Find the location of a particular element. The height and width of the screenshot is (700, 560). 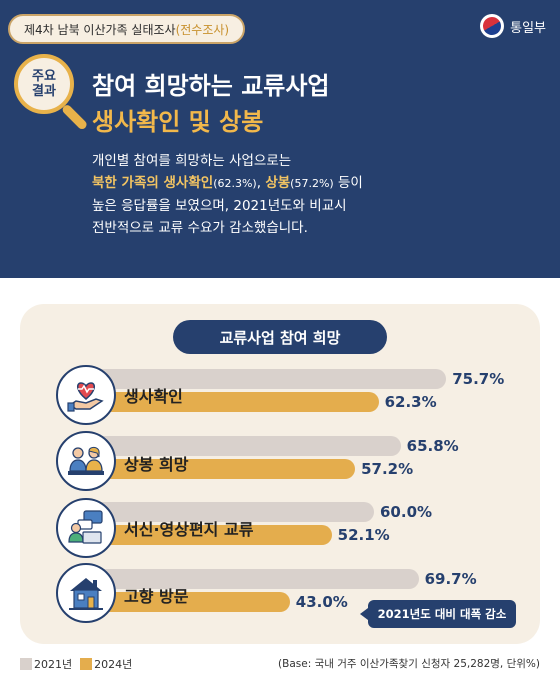

pct-reunion: (57.2%) is located at coordinates (312, 183).